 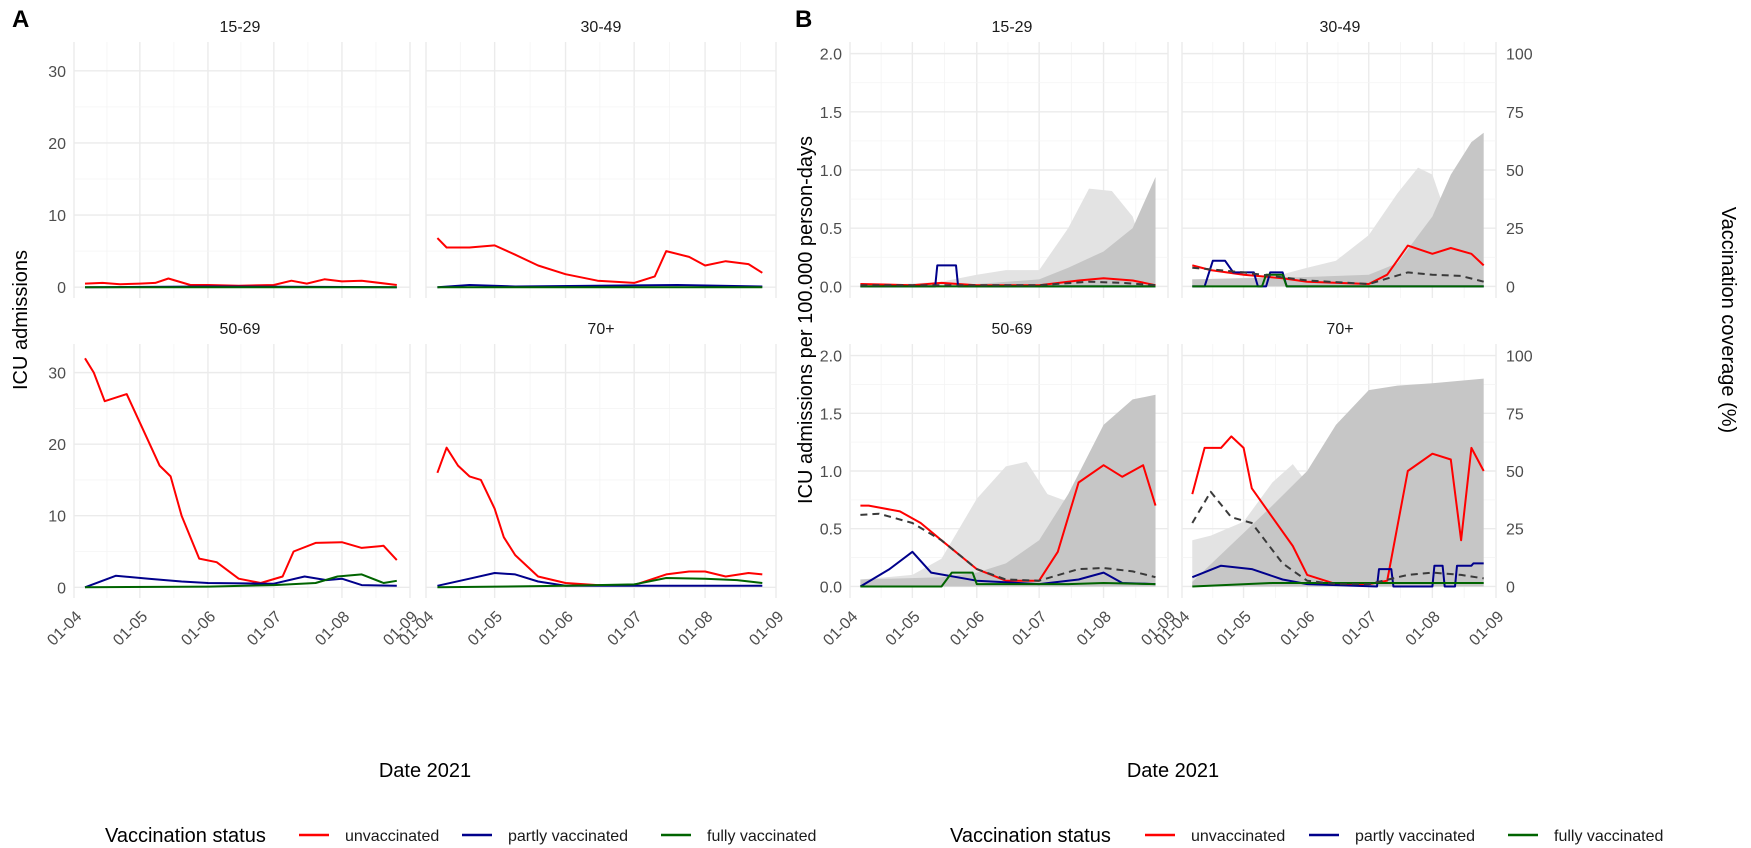 I want to click on panel-a-y-axis-title: ICU admissions, so click(x=21, y=320).